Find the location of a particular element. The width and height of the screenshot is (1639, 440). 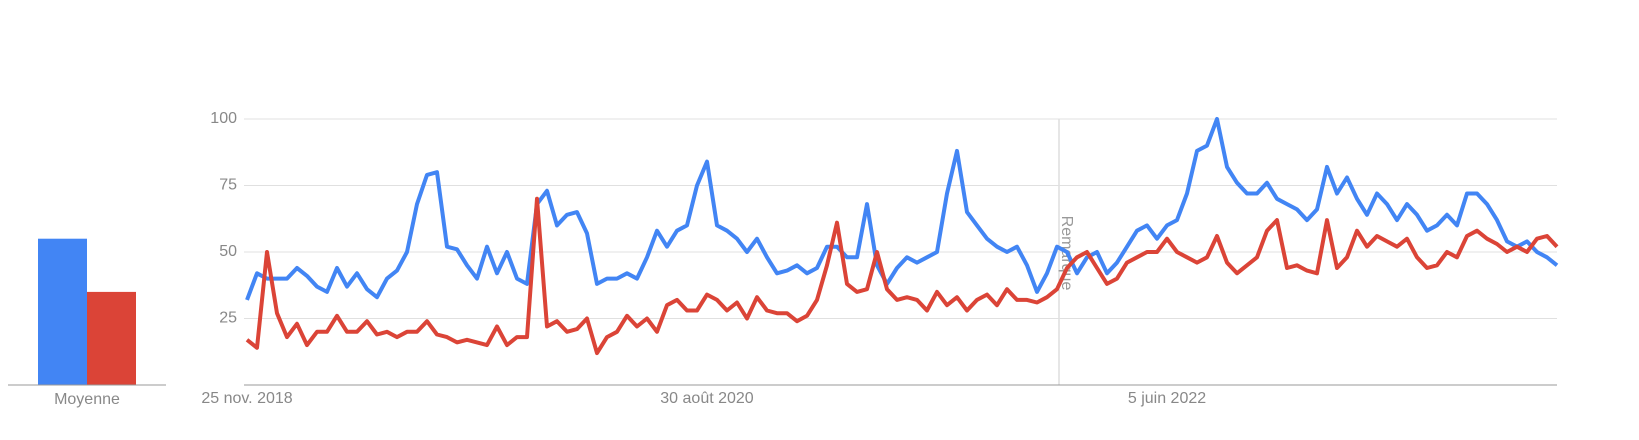

x-tick-label: 25 nov. 2018 is located at coordinates (246, 398).